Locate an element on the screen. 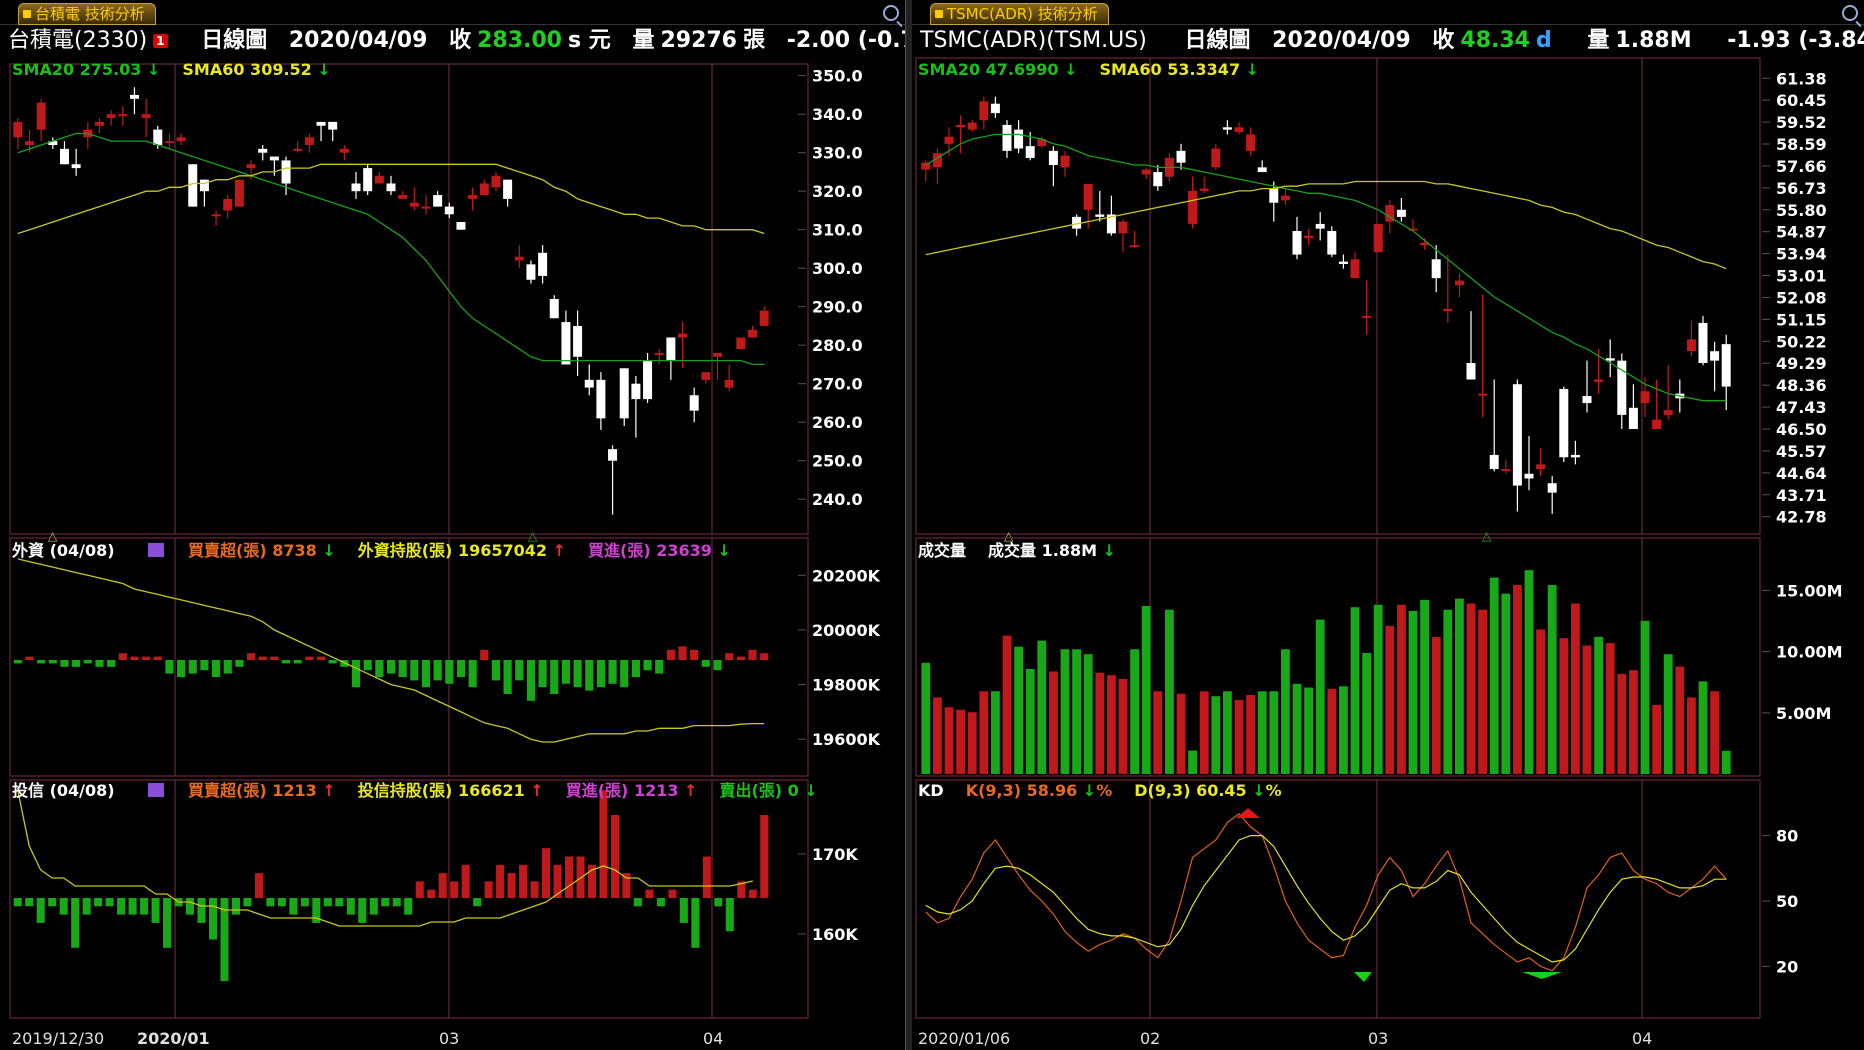 The width and height of the screenshot is (1864, 1050). left-tab: 台積電 技術分析 is located at coordinates (87, 14).